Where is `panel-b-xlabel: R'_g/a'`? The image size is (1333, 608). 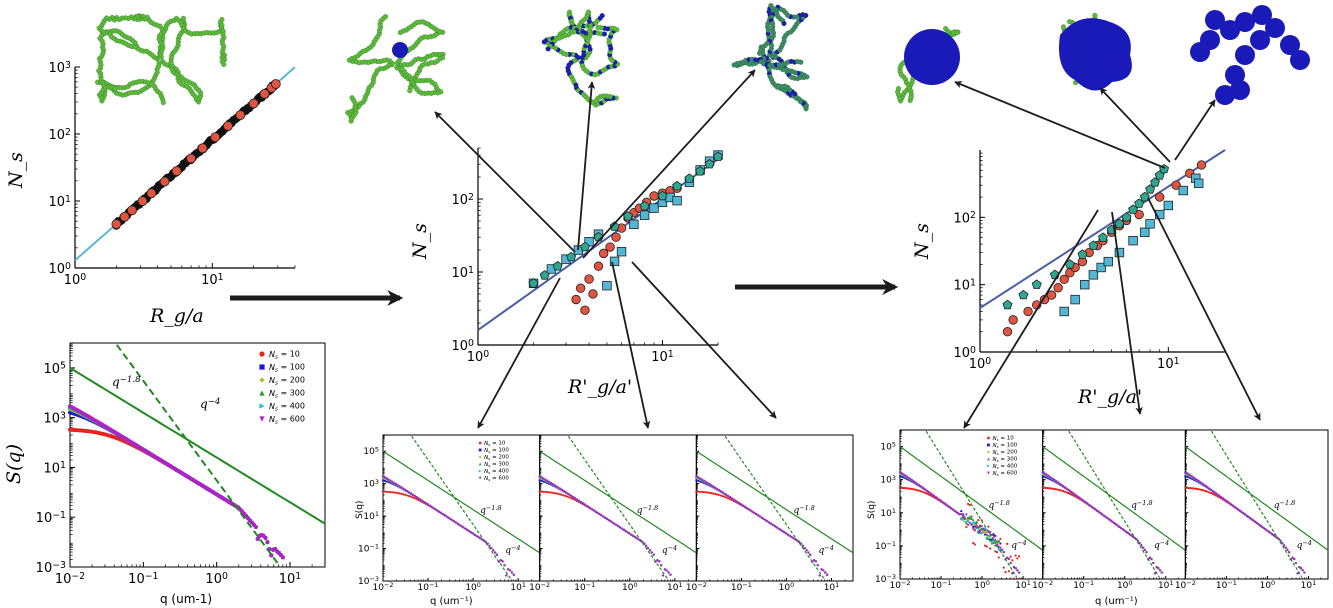
panel-b-xlabel: R'_g/a' is located at coordinates (599, 387).